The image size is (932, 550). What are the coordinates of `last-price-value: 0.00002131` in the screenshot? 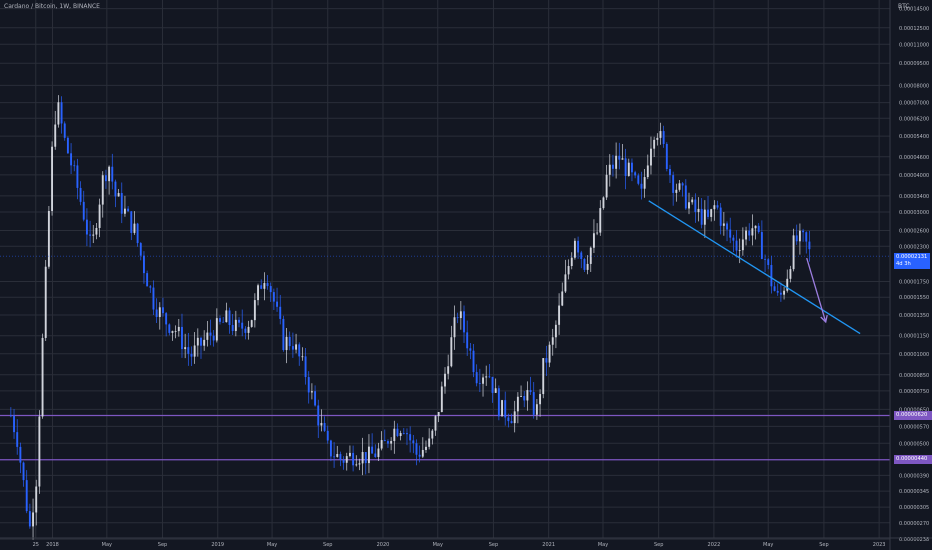 It's located at (912, 257).